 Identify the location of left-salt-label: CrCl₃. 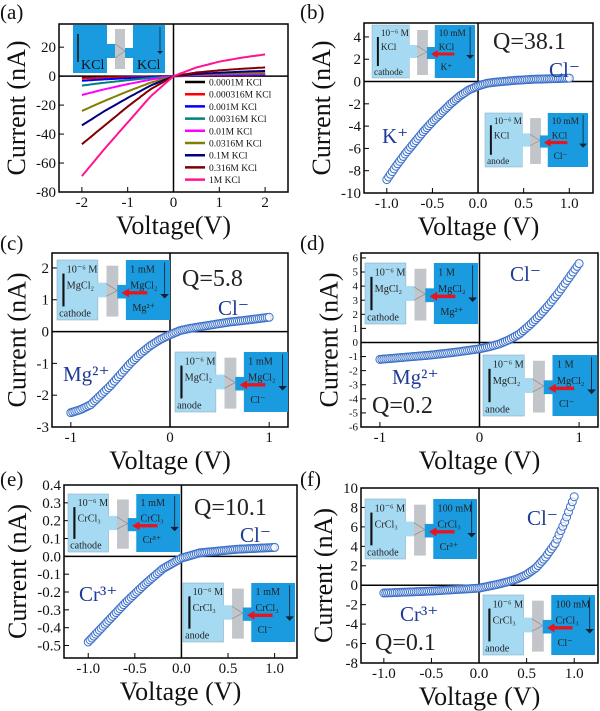
(505, 620).